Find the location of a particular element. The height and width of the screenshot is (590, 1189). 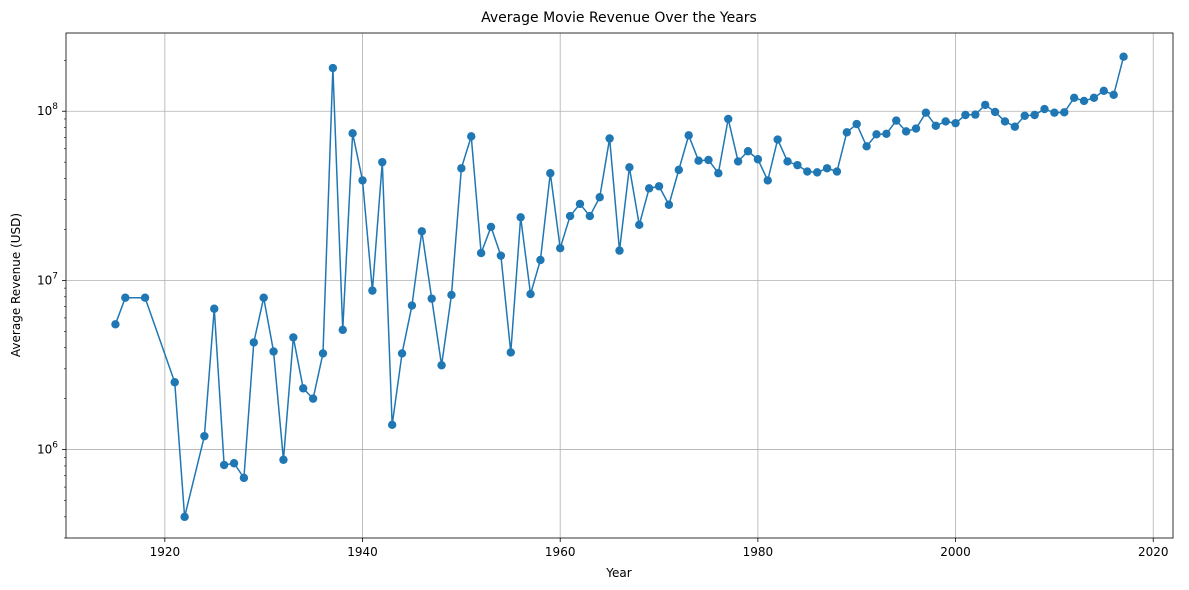

y-tick-label: 10⁶ is located at coordinates (47, 449).